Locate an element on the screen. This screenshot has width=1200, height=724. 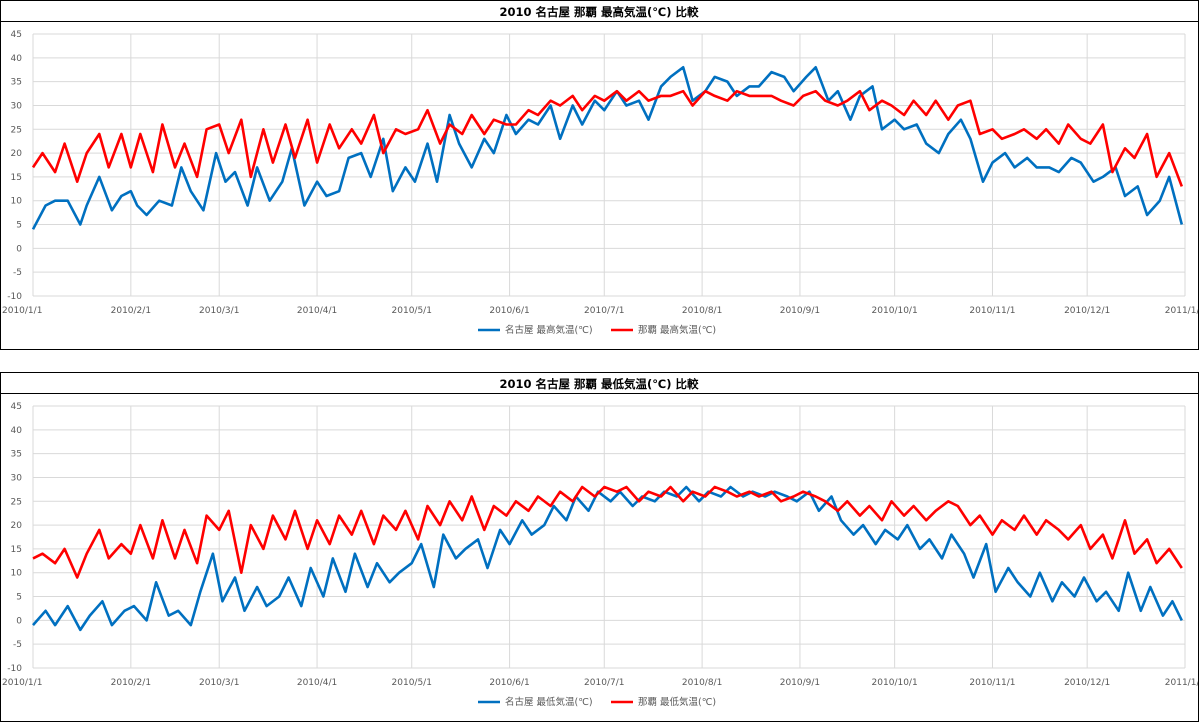
min-temp-title-band is located at coordinates (599, 383).